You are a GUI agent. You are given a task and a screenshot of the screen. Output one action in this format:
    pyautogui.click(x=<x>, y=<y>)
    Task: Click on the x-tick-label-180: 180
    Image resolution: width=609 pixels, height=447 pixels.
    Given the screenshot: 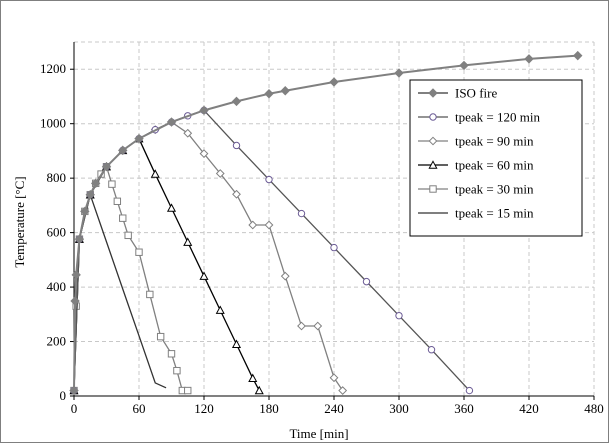 What is the action you would take?
    pyautogui.click(x=269, y=408)
    